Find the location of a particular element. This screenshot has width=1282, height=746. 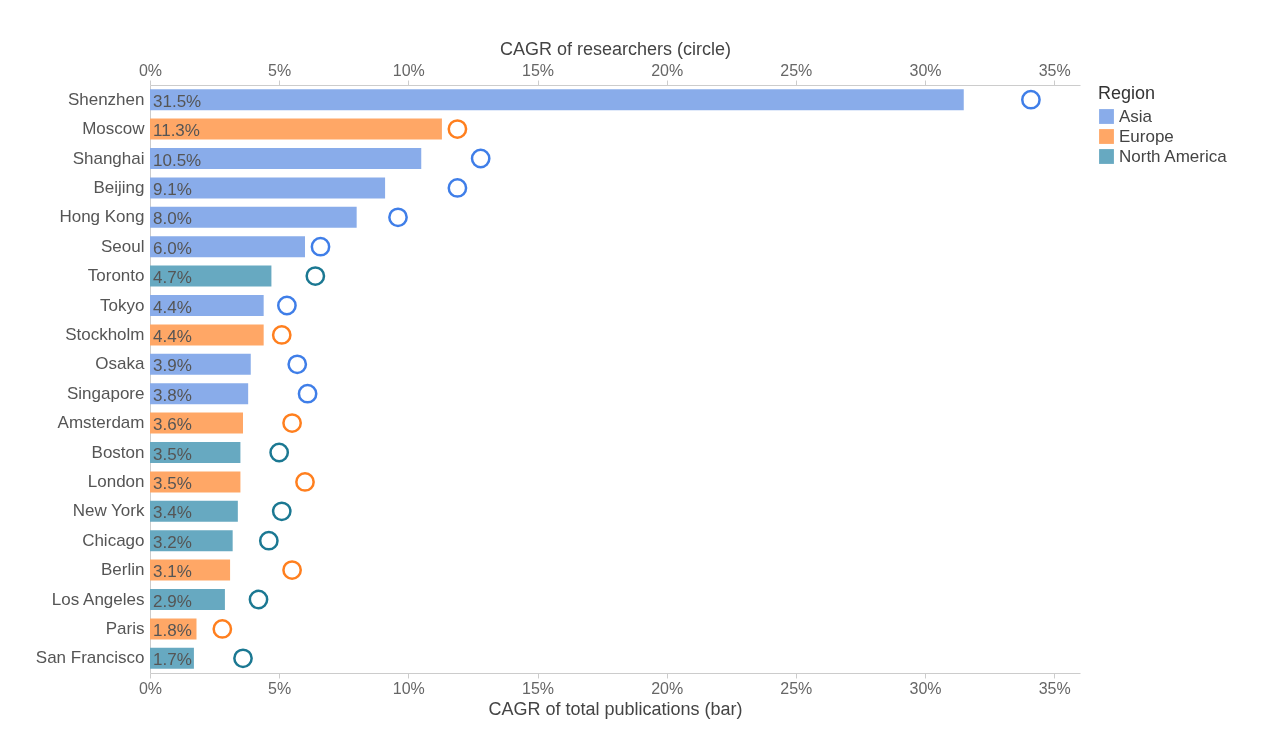

x2-tick-label: 25% is located at coordinates (796, 688).